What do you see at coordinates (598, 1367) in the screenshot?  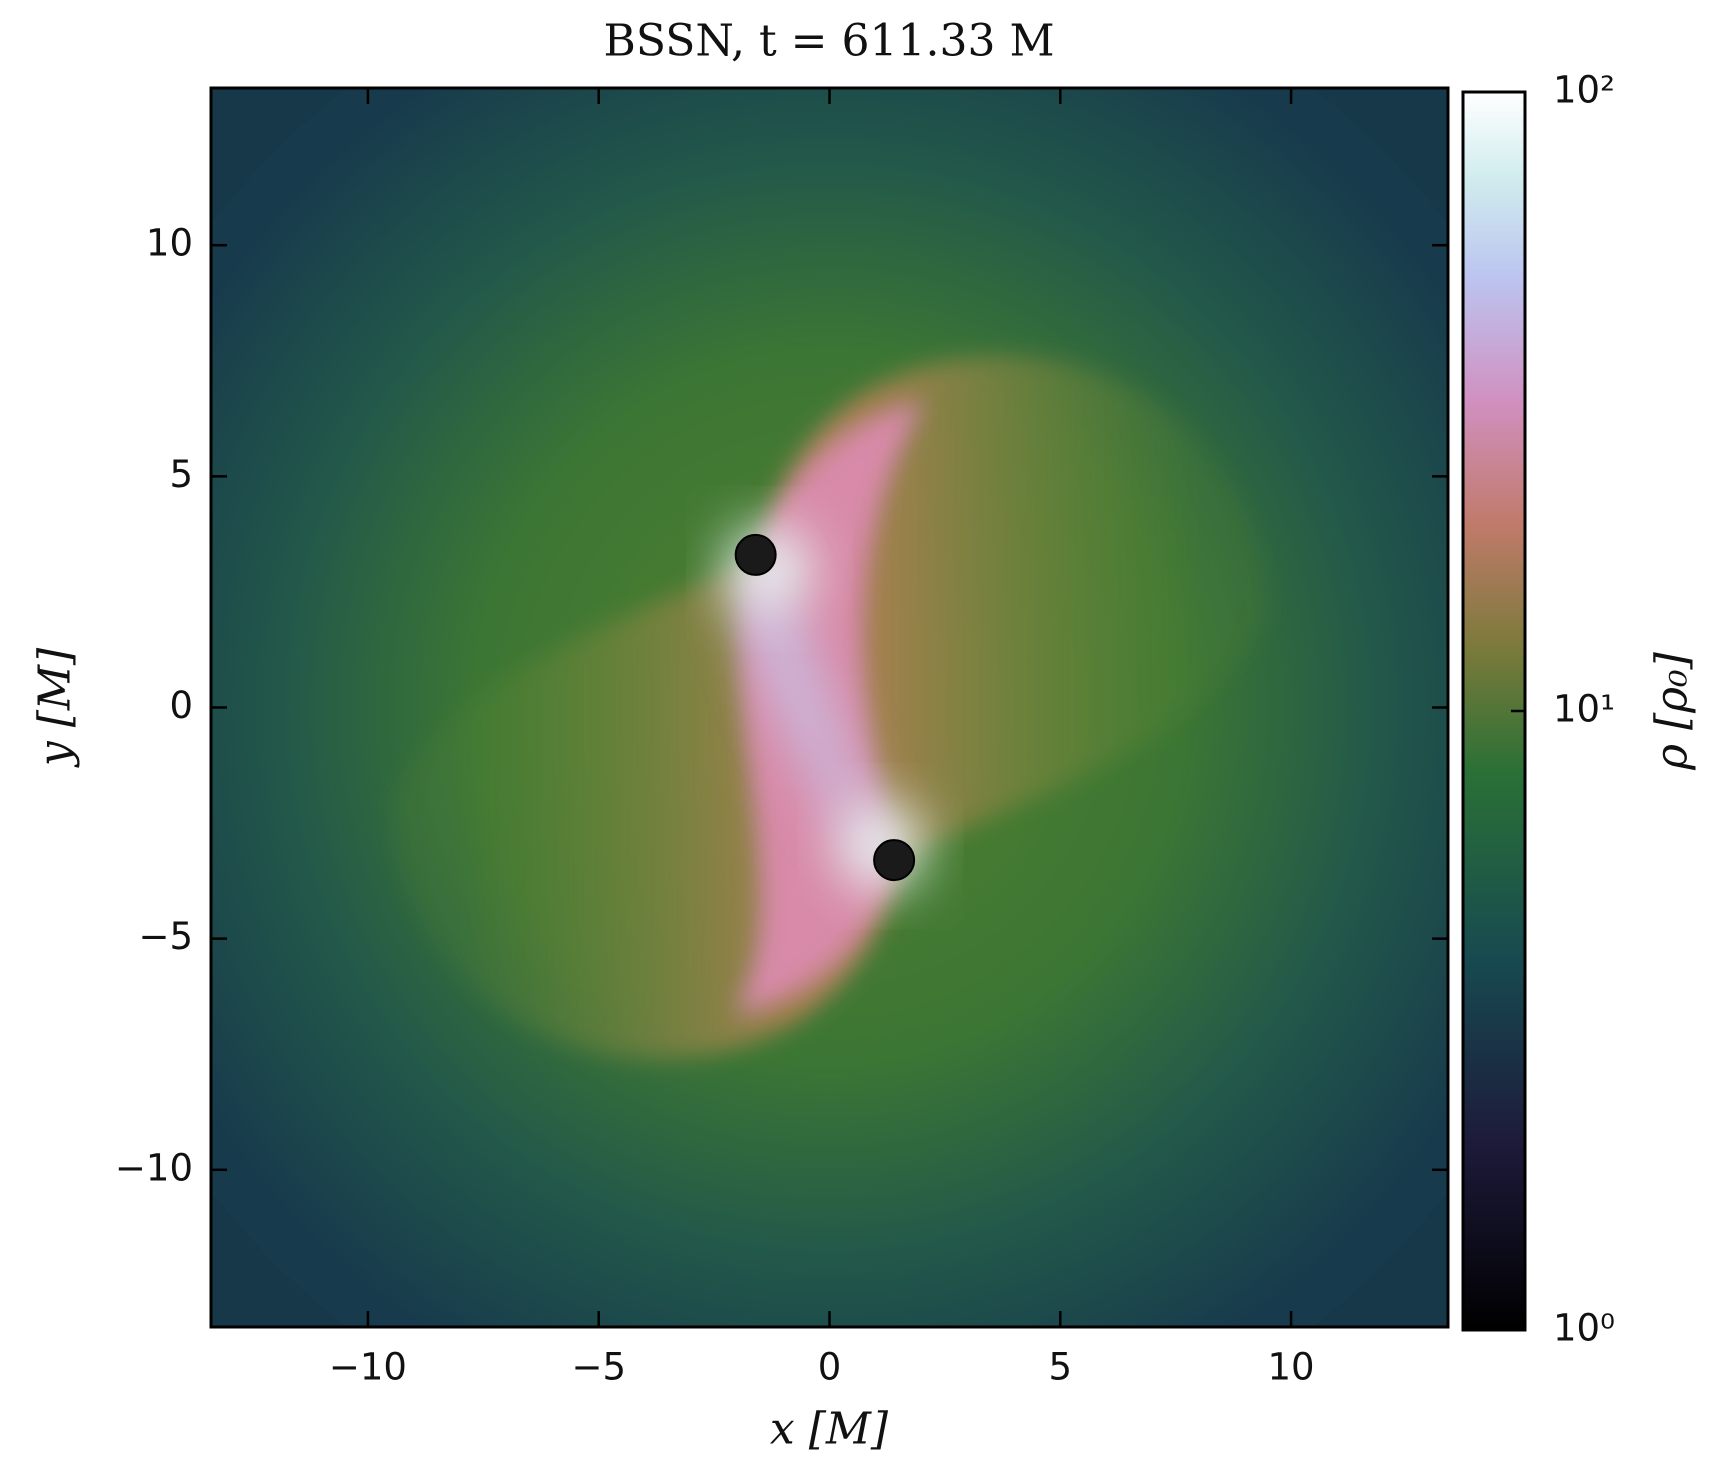 I see `x-tick-label: −5` at bounding box center [598, 1367].